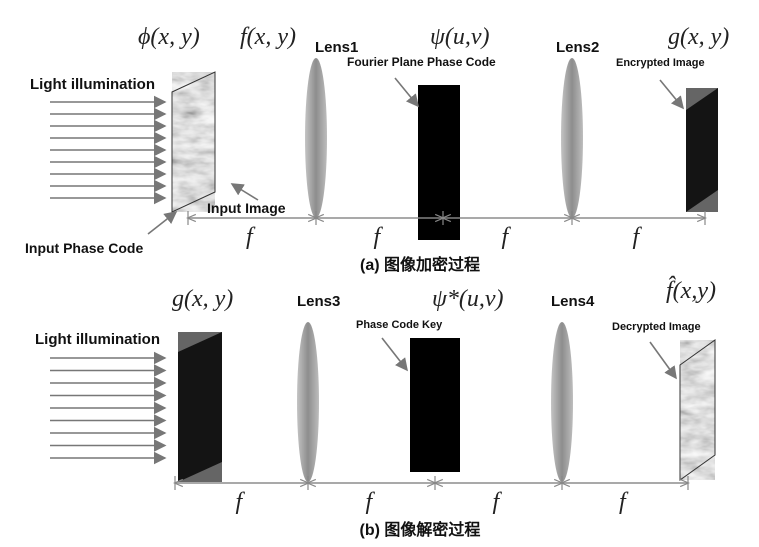  What do you see at coordinates (246, 208) in the screenshot?
I see `annotation: Input Image` at bounding box center [246, 208].